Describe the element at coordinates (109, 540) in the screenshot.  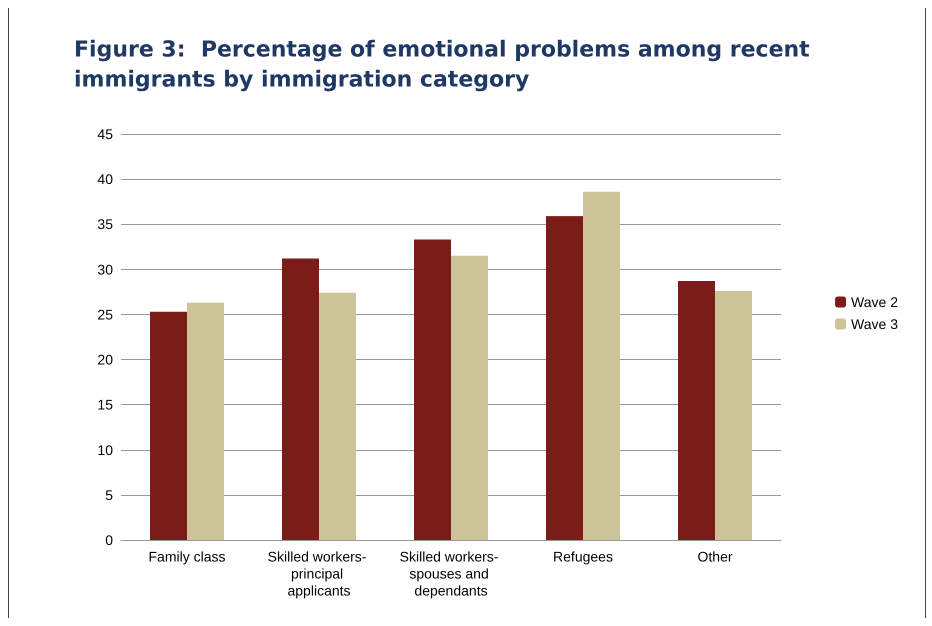
I see `y-tick-label: 0` at that location.